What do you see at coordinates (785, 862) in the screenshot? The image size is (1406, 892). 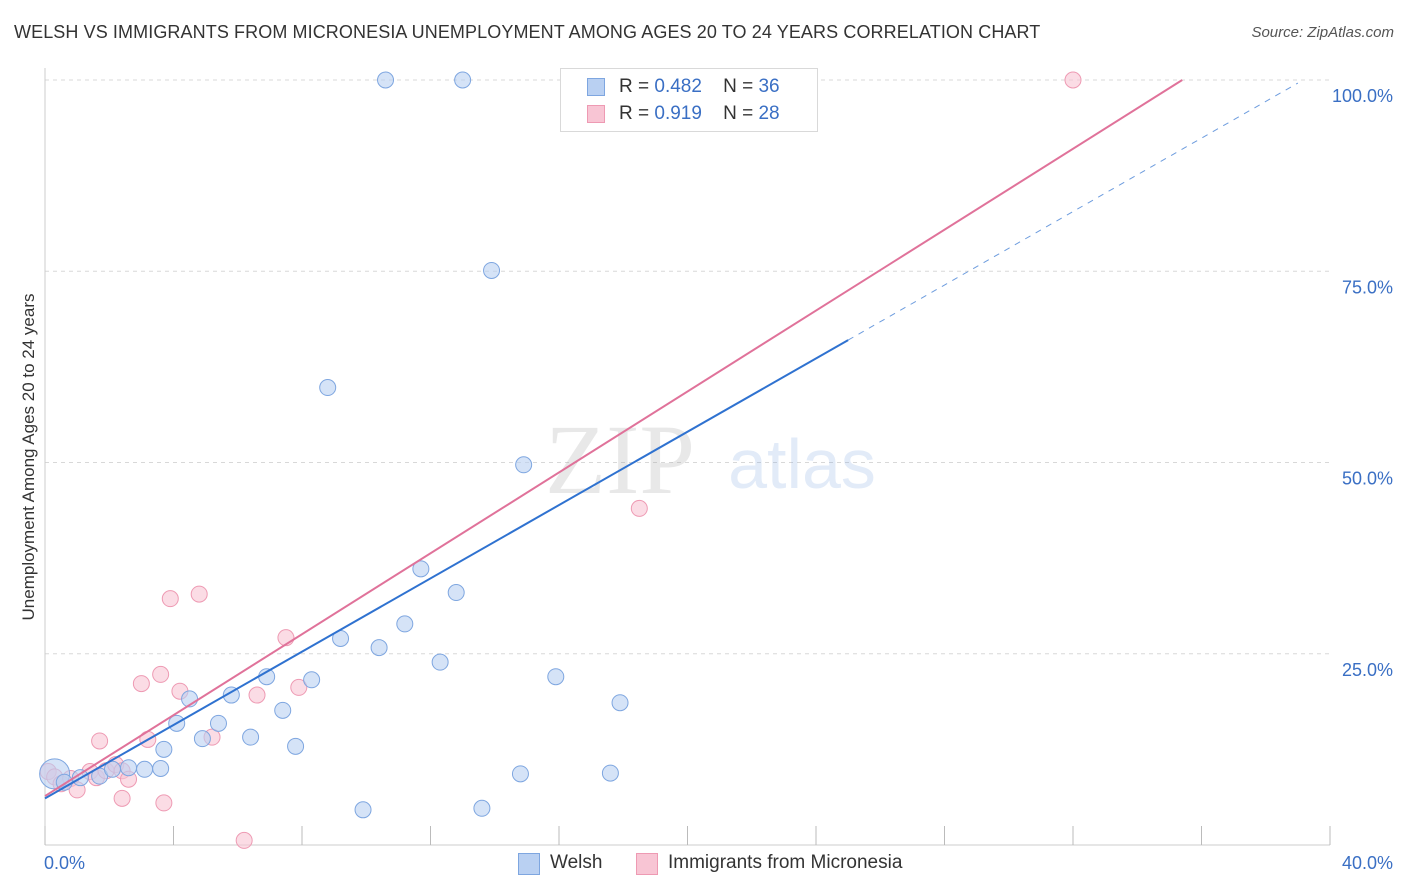 I see `bottom-legend-label-micronesia: Immigrants from Micronesia` at bounding box center [785, 862].